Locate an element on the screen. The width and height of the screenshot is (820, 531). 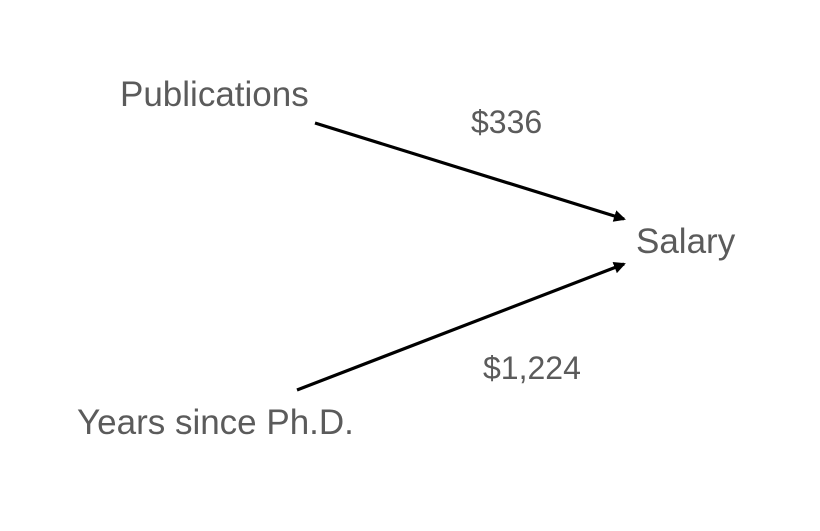
arrow-years-to-salary is located at coordinates (461, 326).